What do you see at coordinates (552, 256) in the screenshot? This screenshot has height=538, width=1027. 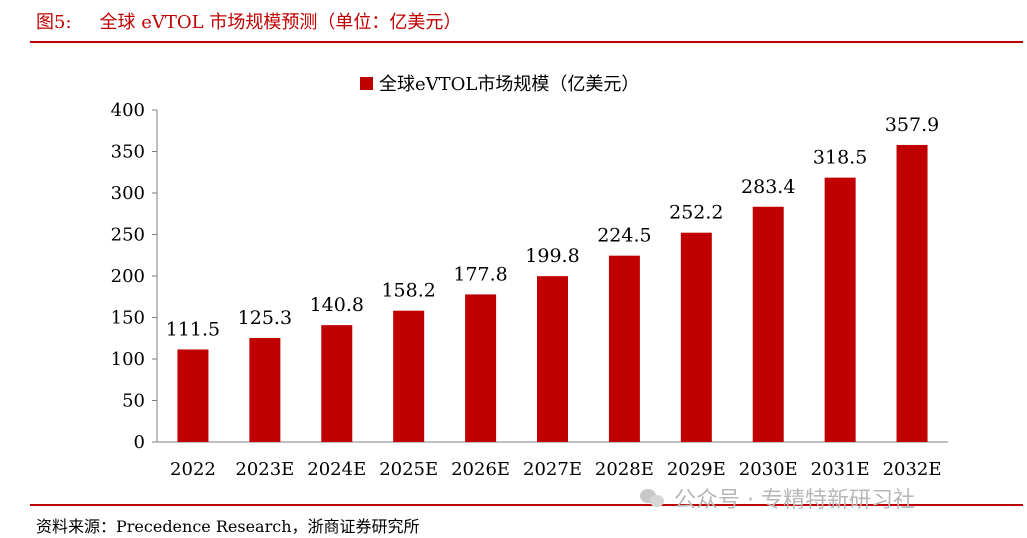 I see `data-label: 199.8` at bounding box center [552, 256].